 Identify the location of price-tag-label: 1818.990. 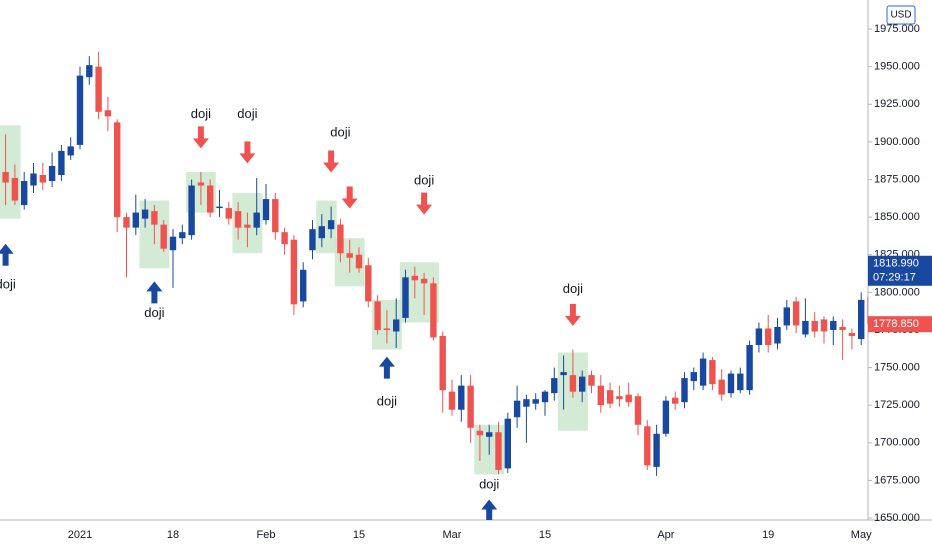
(896, 264).